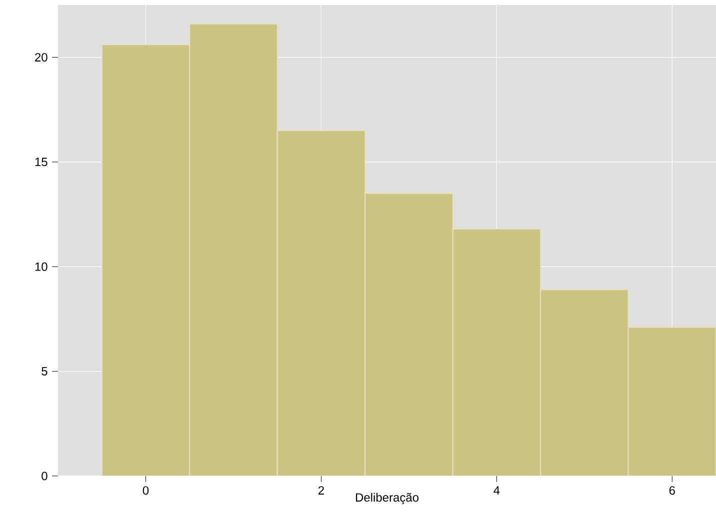 The height and width of the screenshot is (526, 716). What do you see at coordinates (41, 266) in the screenshot?
I see `y-tick-label: 10` at bounding box center [41, 266].